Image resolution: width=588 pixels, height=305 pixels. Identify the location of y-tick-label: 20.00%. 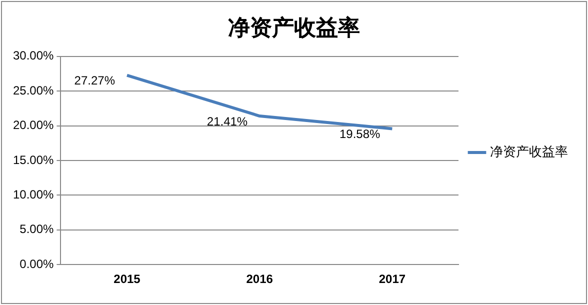
(33, 125).